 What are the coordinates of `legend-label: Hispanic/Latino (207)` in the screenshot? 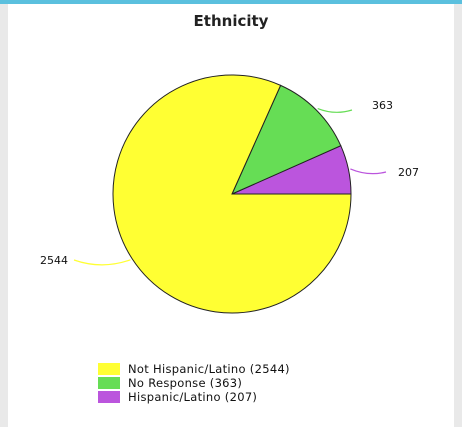 It's located at (193, 397).